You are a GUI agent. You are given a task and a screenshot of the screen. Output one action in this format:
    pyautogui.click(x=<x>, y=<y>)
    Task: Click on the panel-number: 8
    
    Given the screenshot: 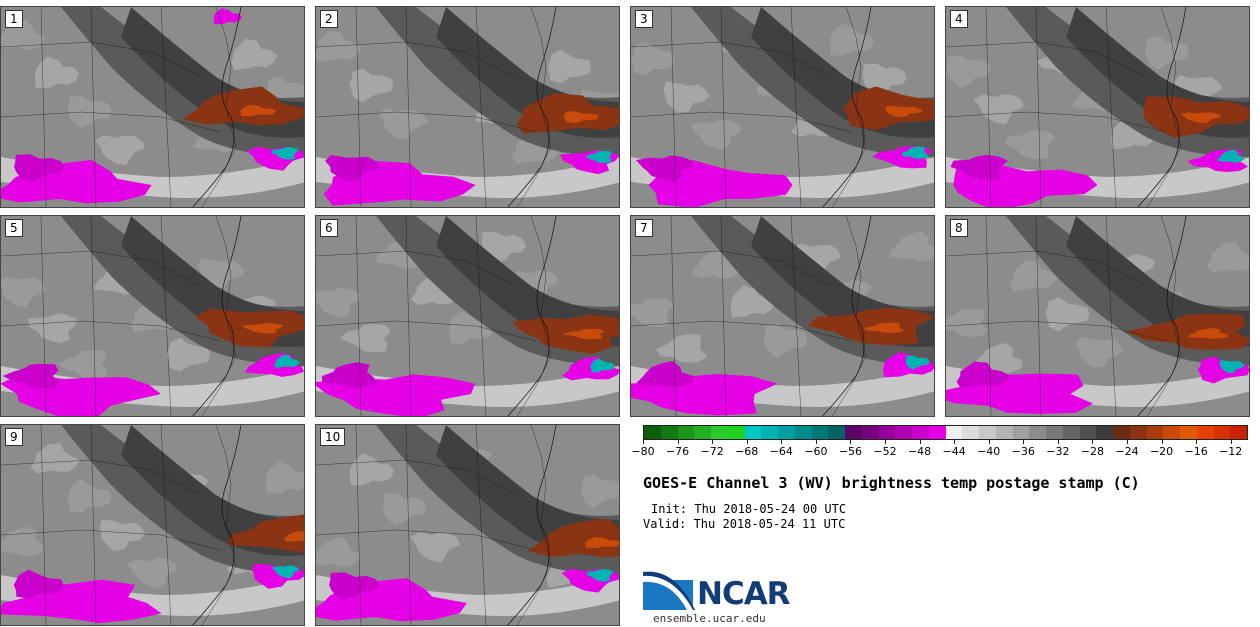 What is the action you would take?
    pyautogui.click(x=959, y=228)
    